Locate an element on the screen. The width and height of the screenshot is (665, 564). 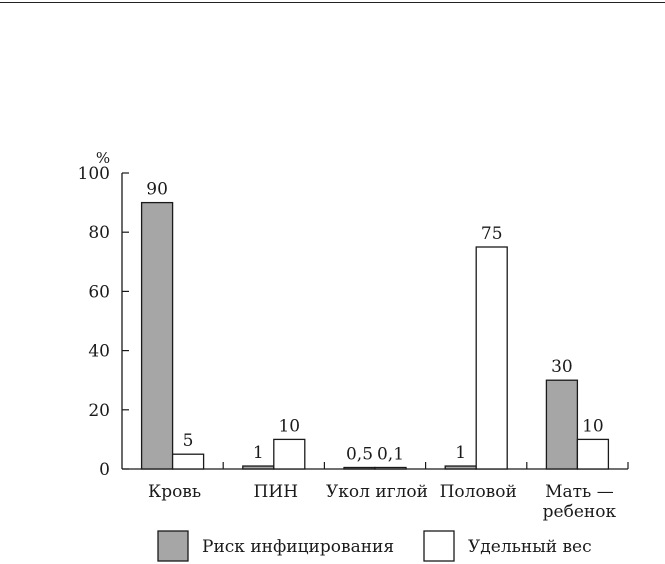
data-label: 75 is located at coordinates (492, 234).